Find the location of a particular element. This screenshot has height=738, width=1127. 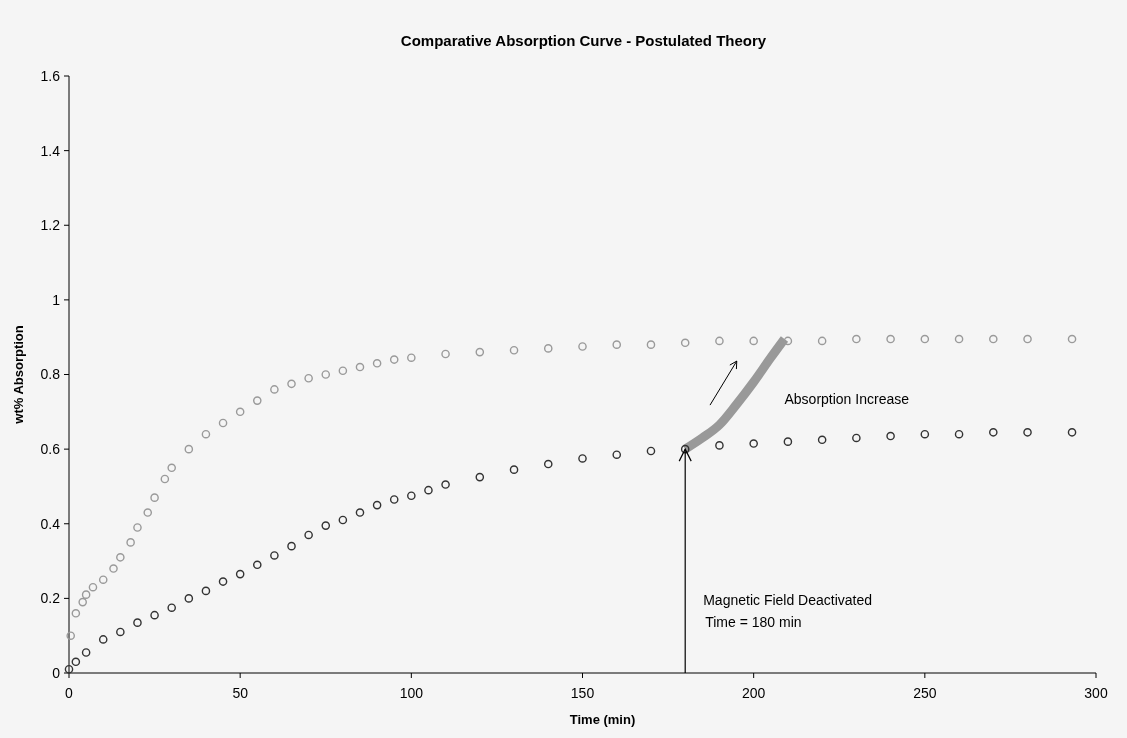

x-tick-label: 200 is located at coordinates (753, 693).